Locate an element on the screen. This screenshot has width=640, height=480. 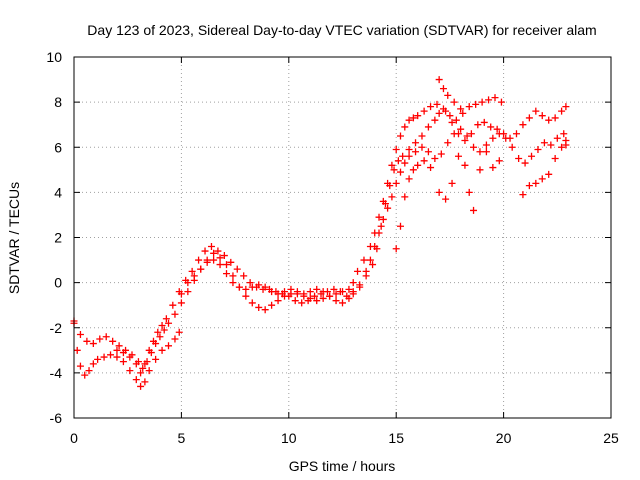
y-tick-label: -6 is located at coordinates (56, 418).